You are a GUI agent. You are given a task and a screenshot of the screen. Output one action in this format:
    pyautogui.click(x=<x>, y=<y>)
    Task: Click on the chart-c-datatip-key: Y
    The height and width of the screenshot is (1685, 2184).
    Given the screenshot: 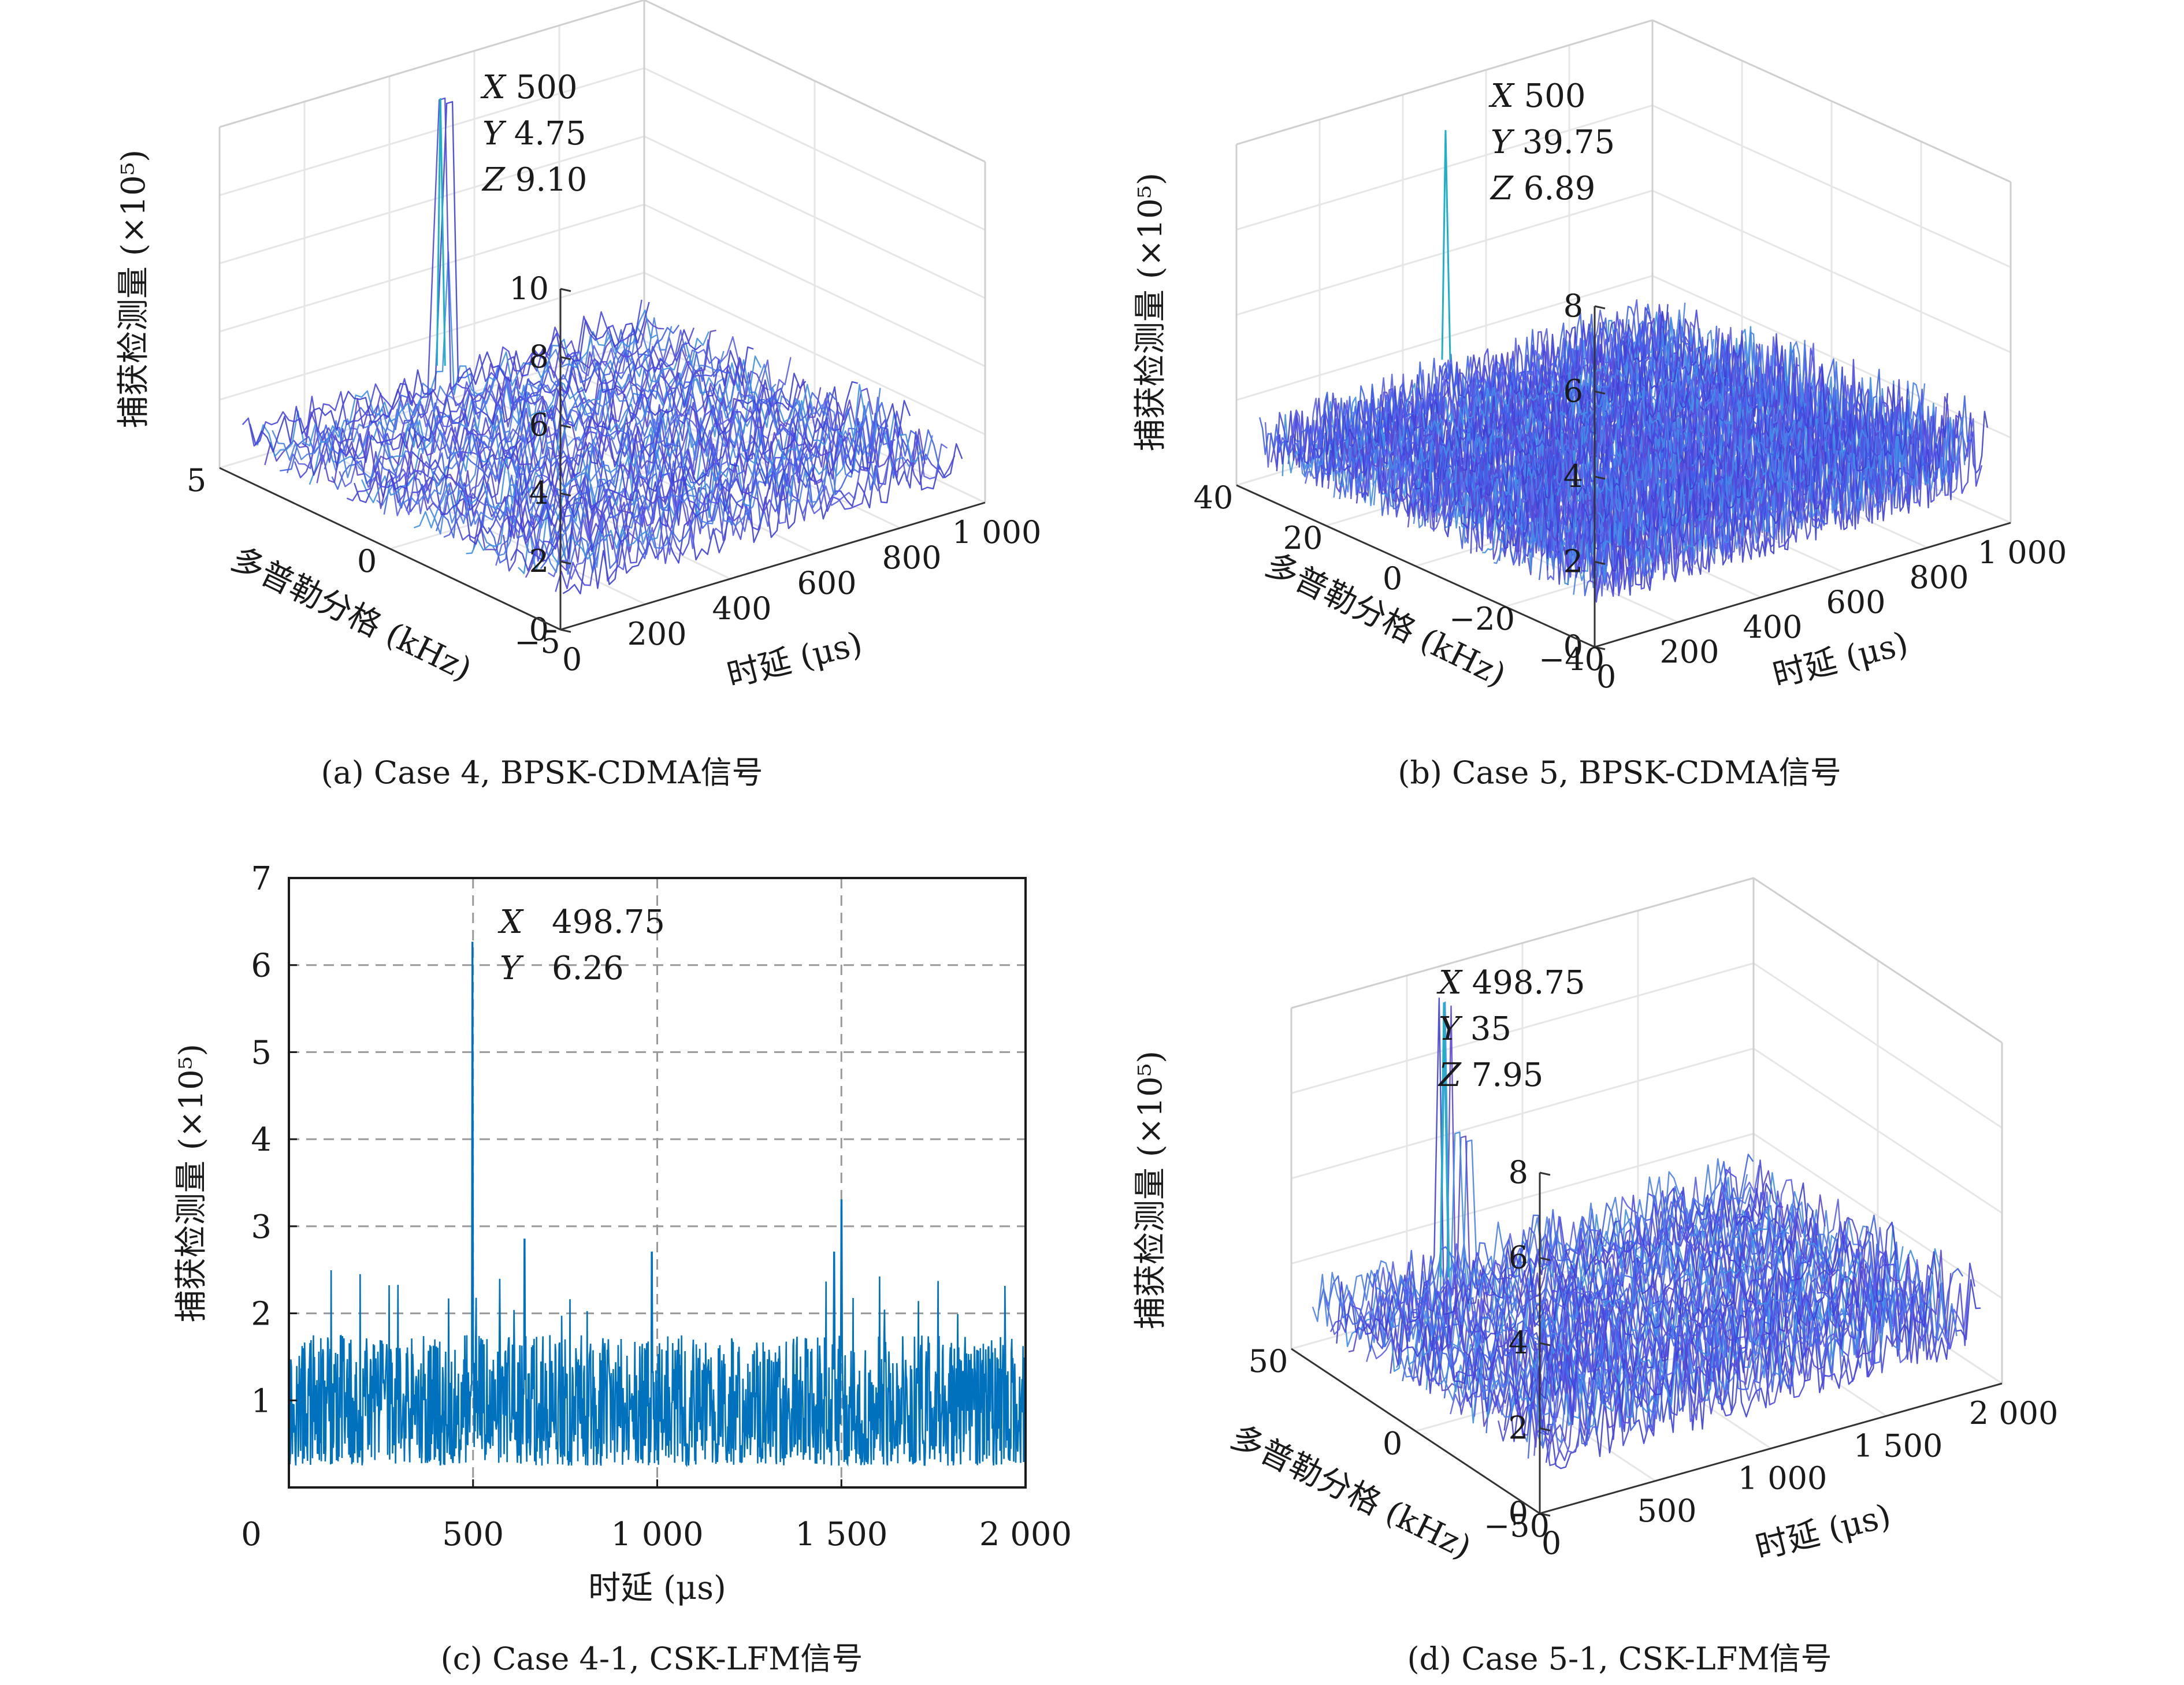 What is the action you would take?
    pyautogui.click(x=512, y=969)
    